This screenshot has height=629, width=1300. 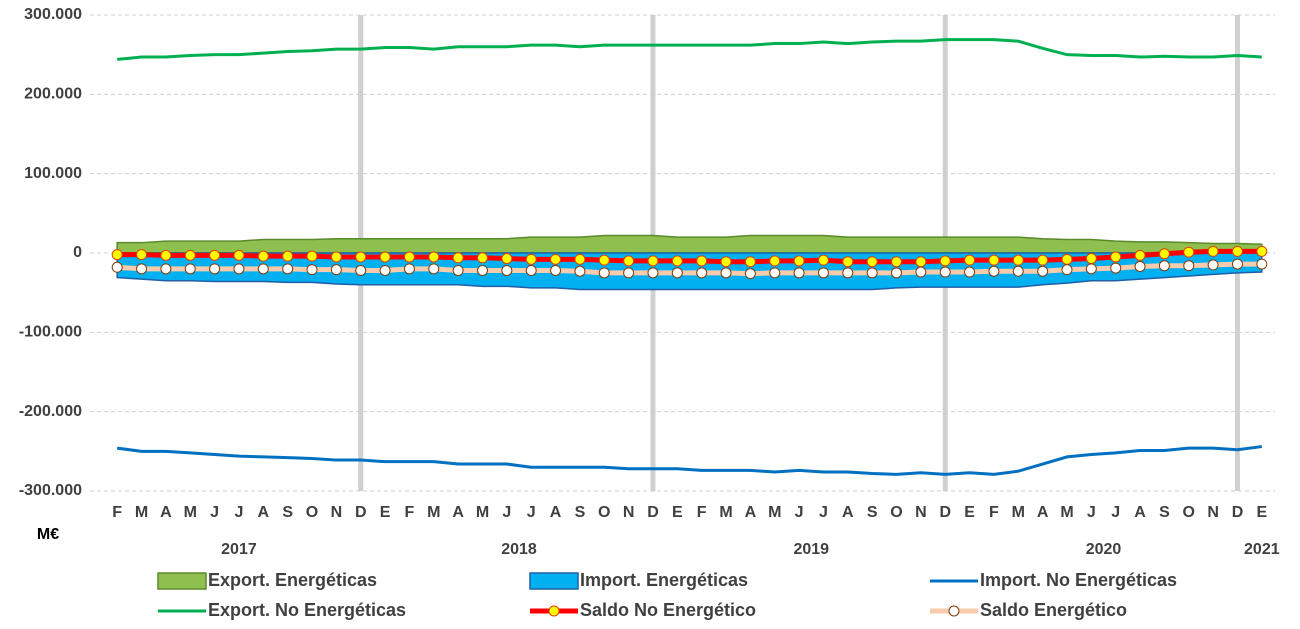 What do you see at coordinates (664, 580) in the screenshot?
I see `legend-label: Import. Energéticas` at bounding box center [664, 580].